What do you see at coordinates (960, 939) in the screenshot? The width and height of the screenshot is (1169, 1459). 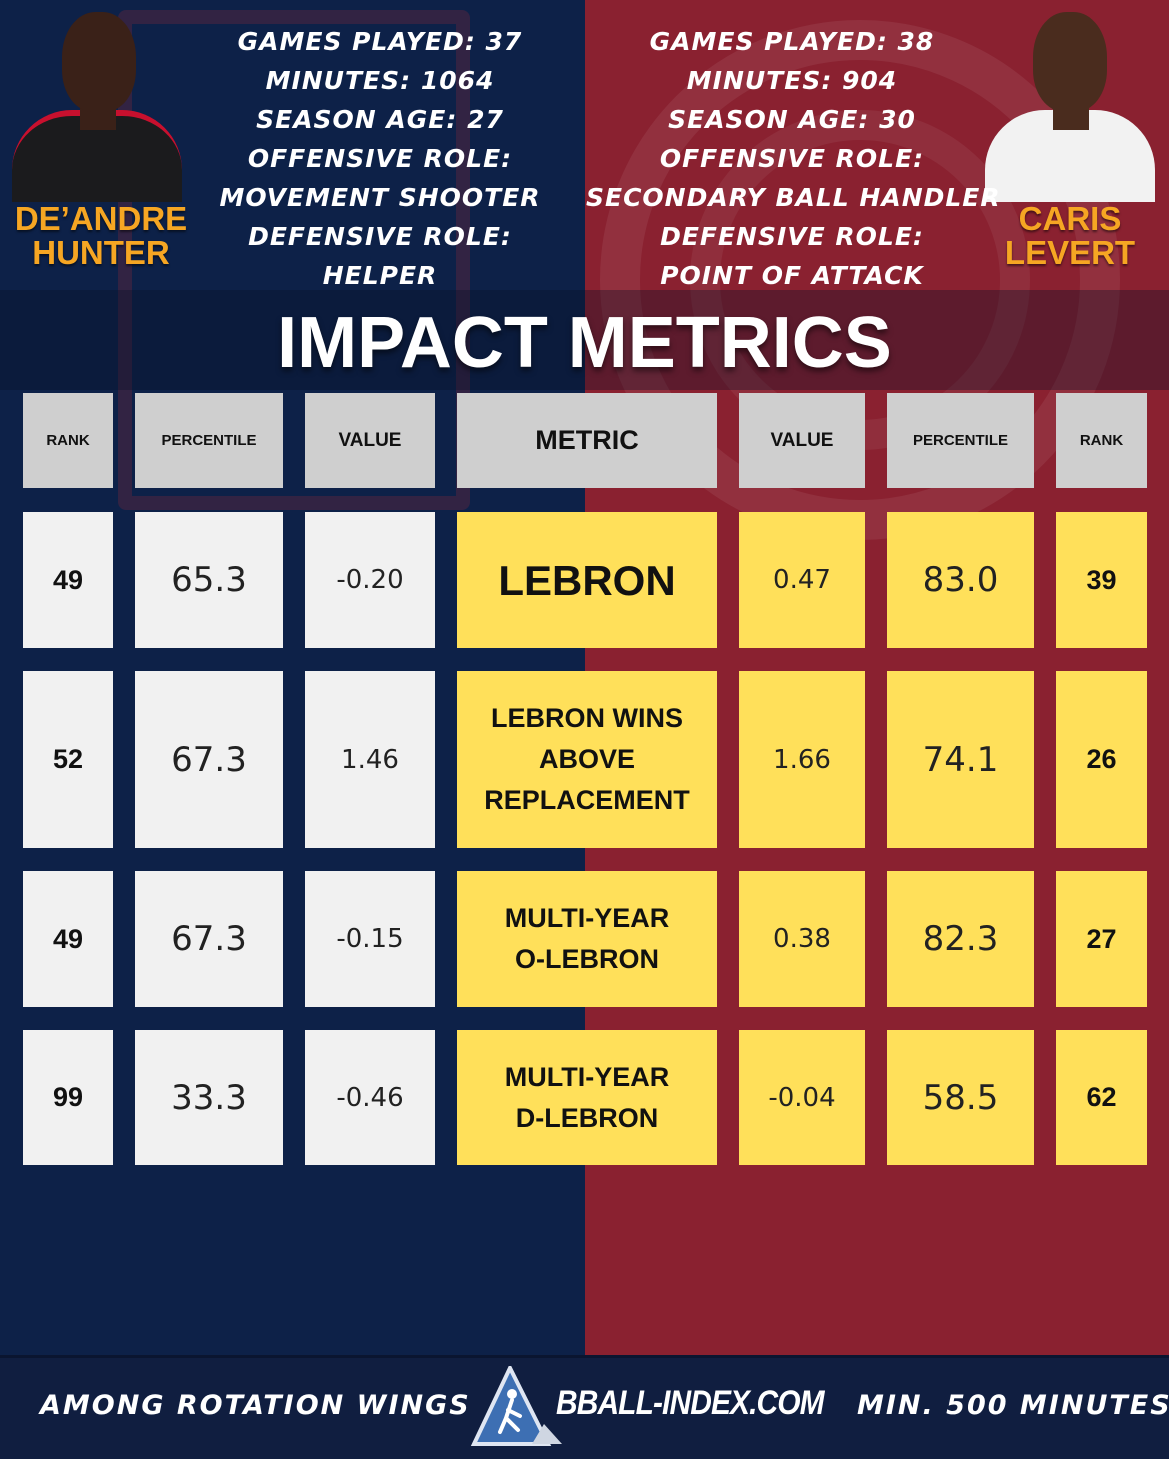 I see `right-percentile-cell: 82.3` at bounding box center [960, 939].